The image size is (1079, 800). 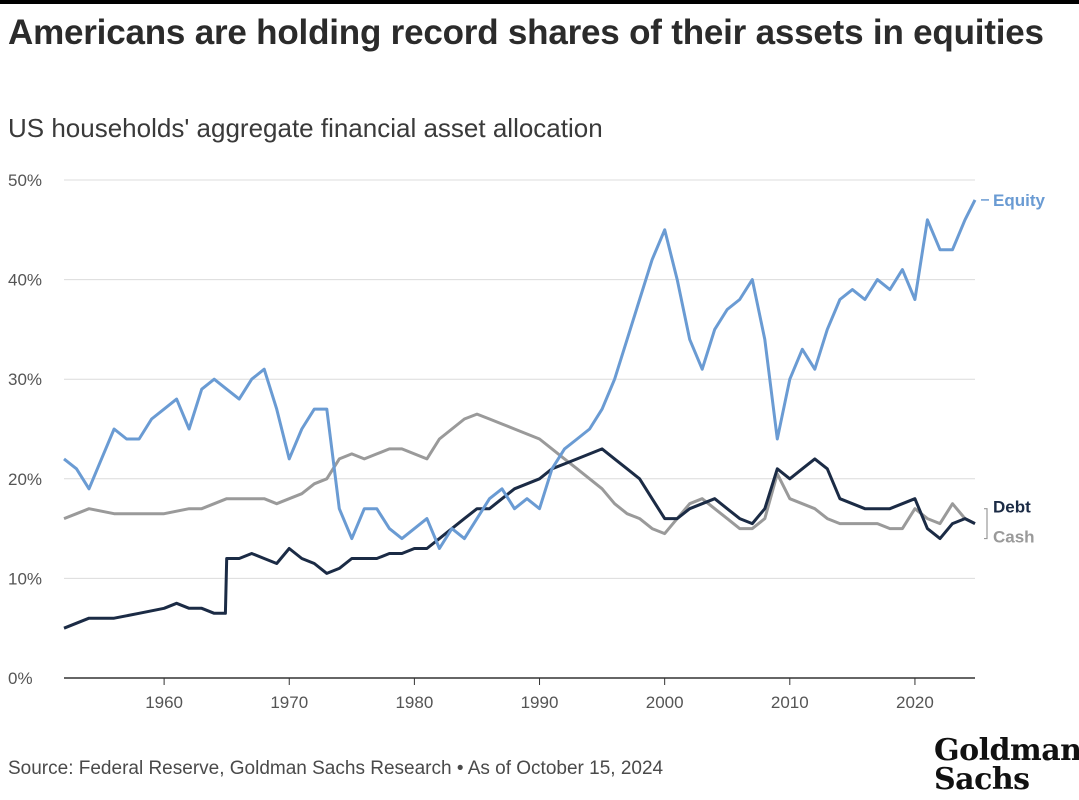 What do you see at coordinates (539, 2) in the screenshot?
I see `top-rule` at bounding box center [539, 2].